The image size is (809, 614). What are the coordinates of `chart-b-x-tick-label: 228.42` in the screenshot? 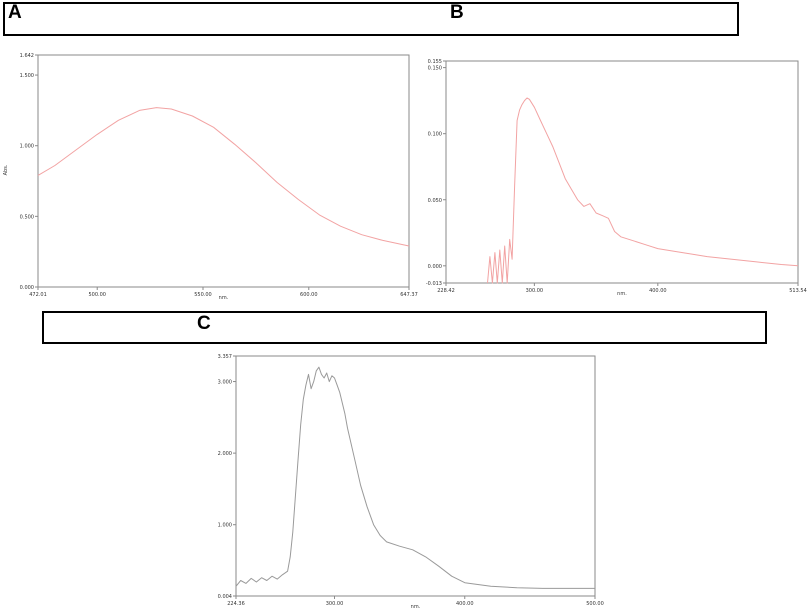 It's located at (446, 291).